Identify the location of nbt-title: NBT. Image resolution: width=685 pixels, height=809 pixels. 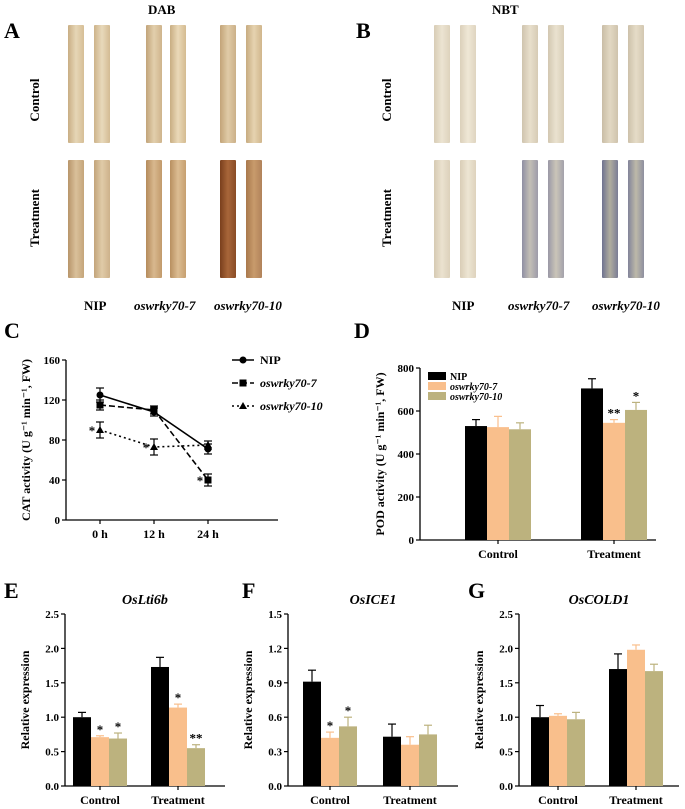
(505, 9).